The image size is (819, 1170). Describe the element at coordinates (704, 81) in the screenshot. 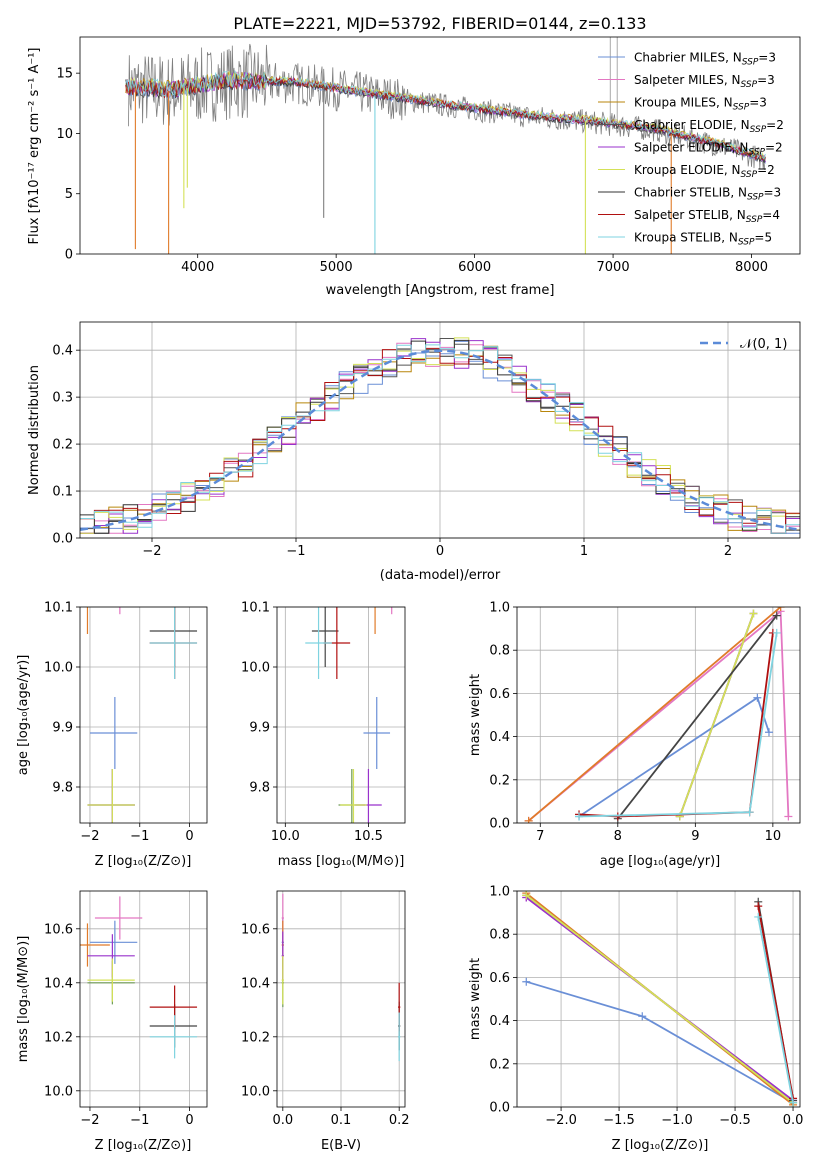

I see `legend-label-1: Salpeter MILES, NSSP=3` at that location.